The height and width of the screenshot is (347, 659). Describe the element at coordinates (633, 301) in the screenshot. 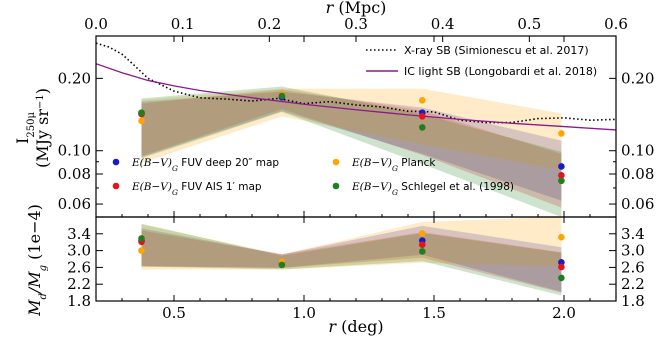

I see `bottom-y-tick-label-right: 1.8` at that location.